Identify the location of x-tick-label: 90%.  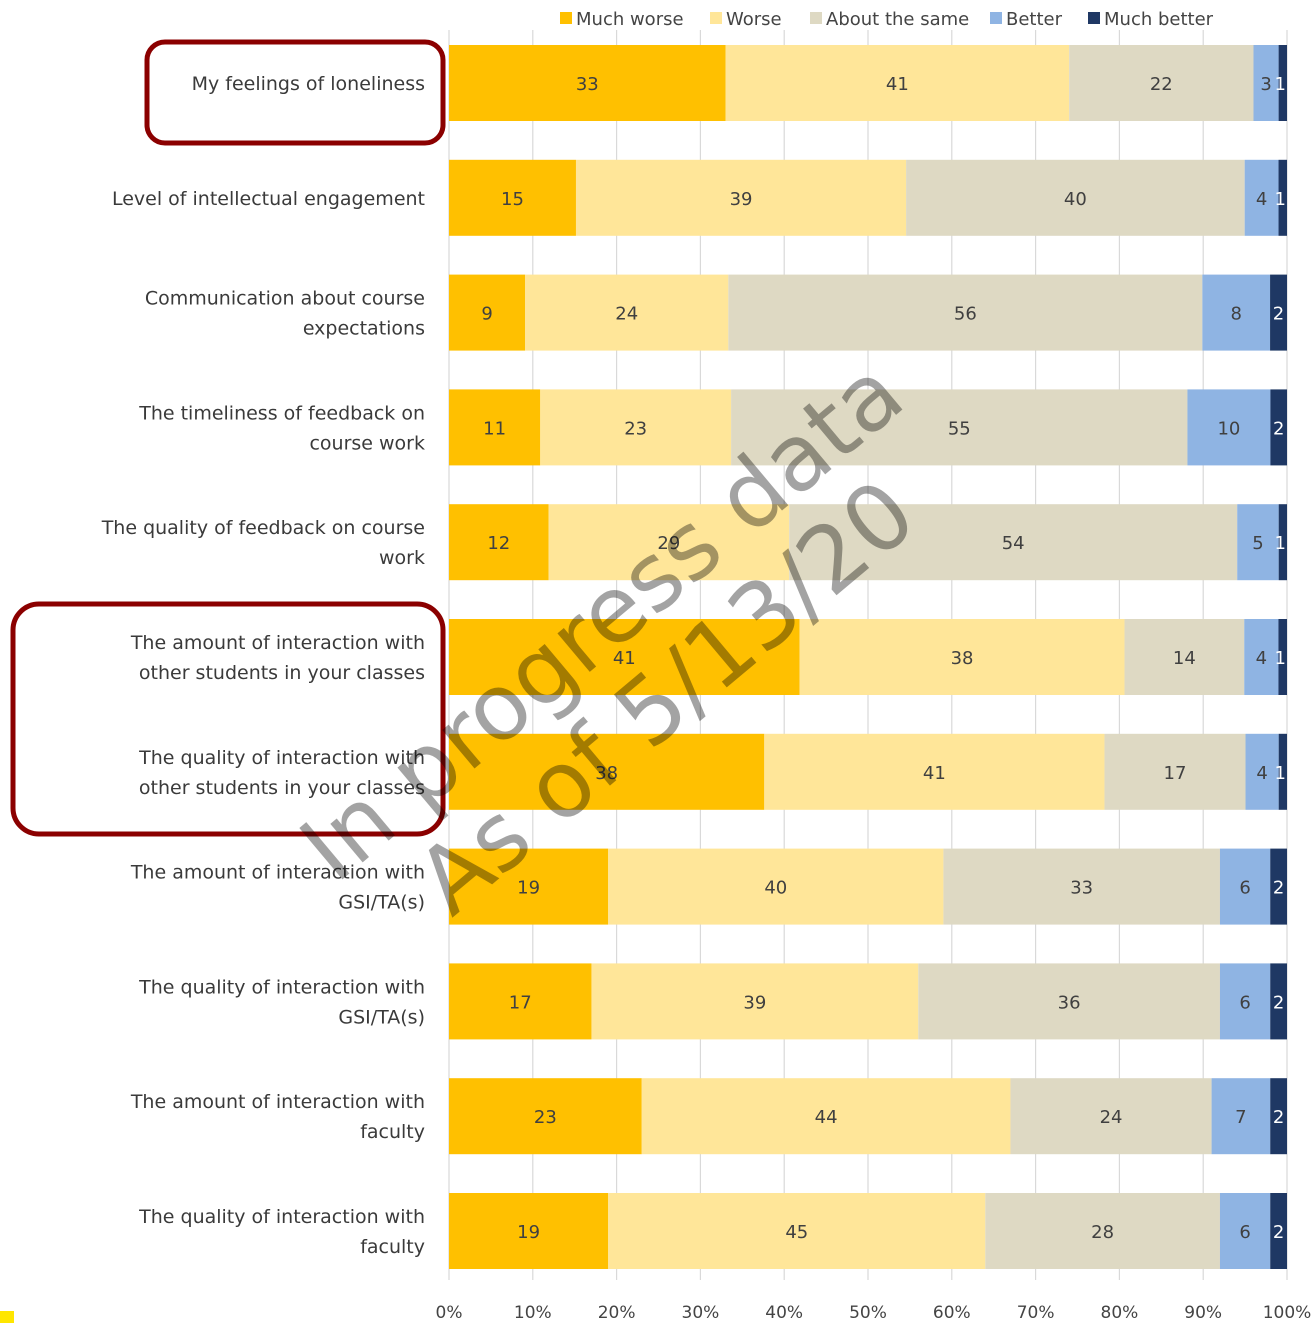
(1203, 1313).